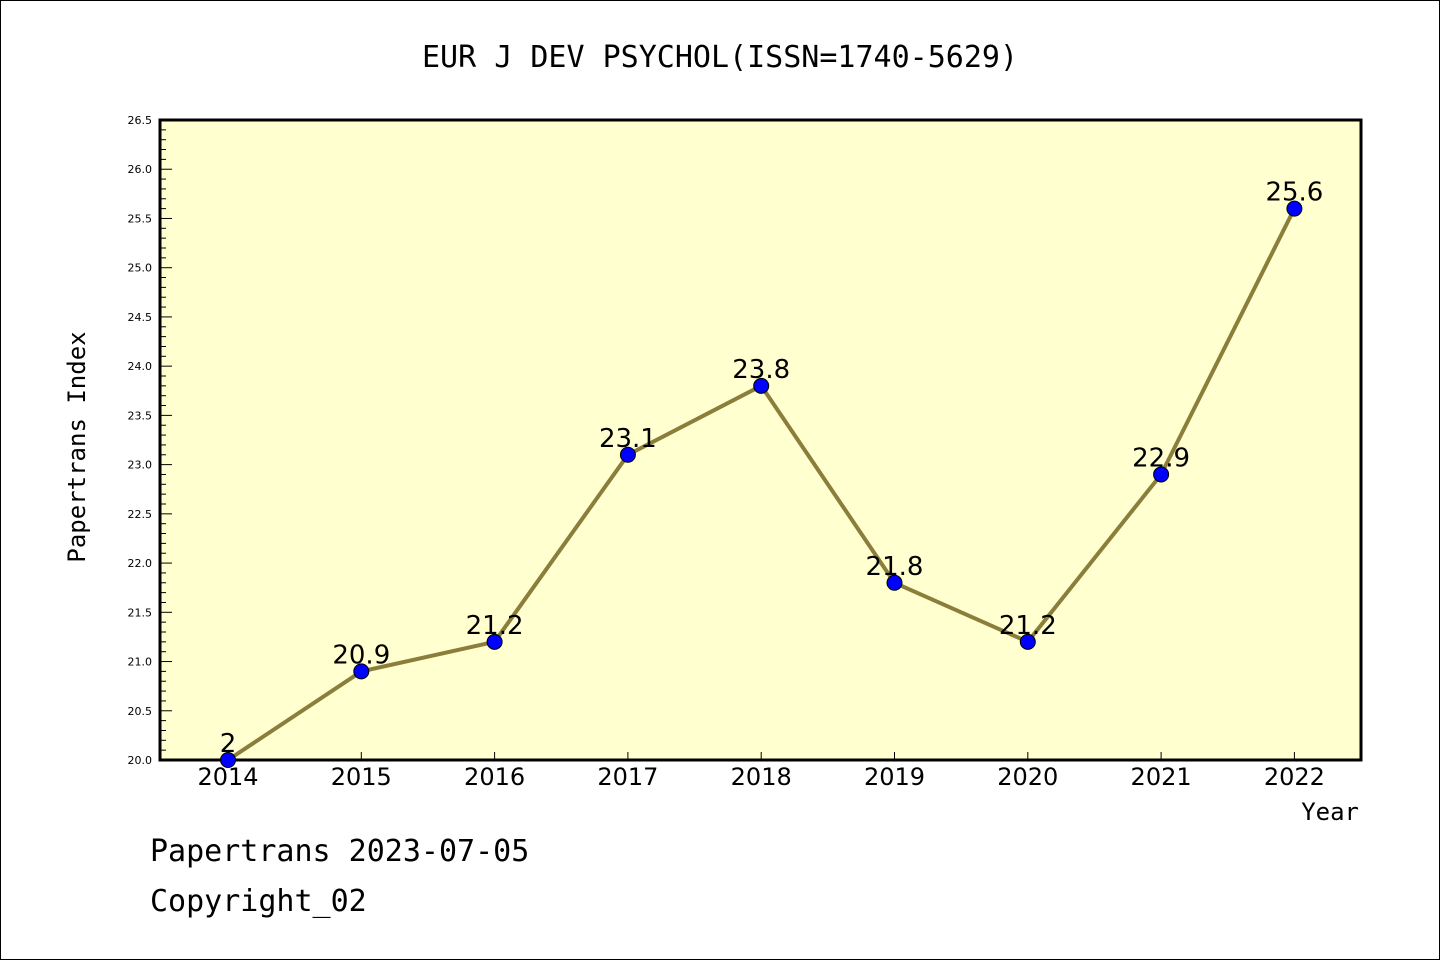 Image resolution: width=1440 pixels, height=960 pixels. Describe the element at coordinates (140, 563) in the screenshot. I see `y-tick-label: 22.0` at that location.